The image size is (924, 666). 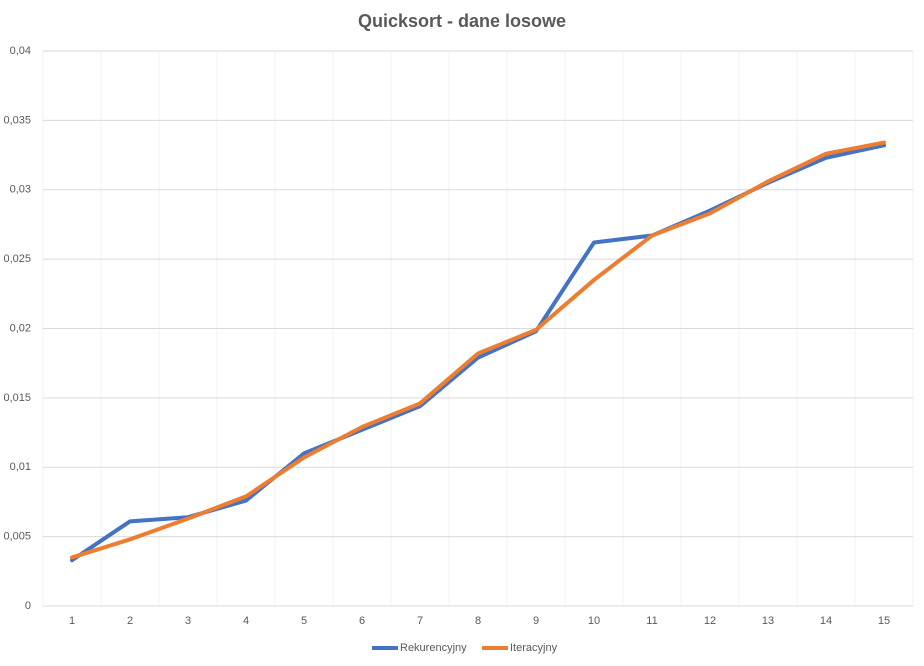 I want to click on x-tick-label: 13, so click(x=768, y=621).